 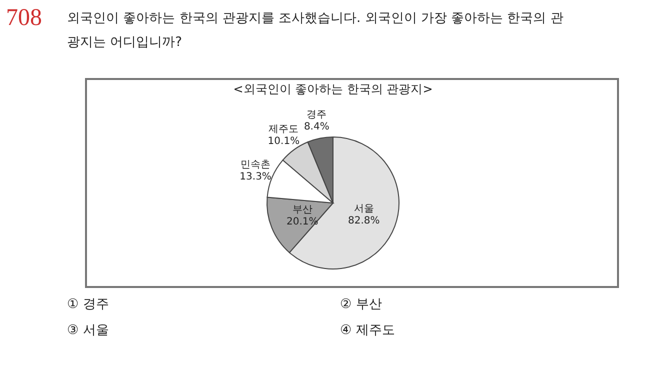 I want to click on data-label: 13.3%, so click(x=256, y=176).